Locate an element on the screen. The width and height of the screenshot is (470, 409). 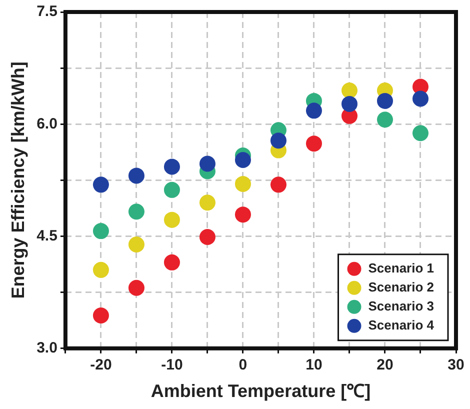
x-tick-label: 10 is located at coordinates (314, 365).